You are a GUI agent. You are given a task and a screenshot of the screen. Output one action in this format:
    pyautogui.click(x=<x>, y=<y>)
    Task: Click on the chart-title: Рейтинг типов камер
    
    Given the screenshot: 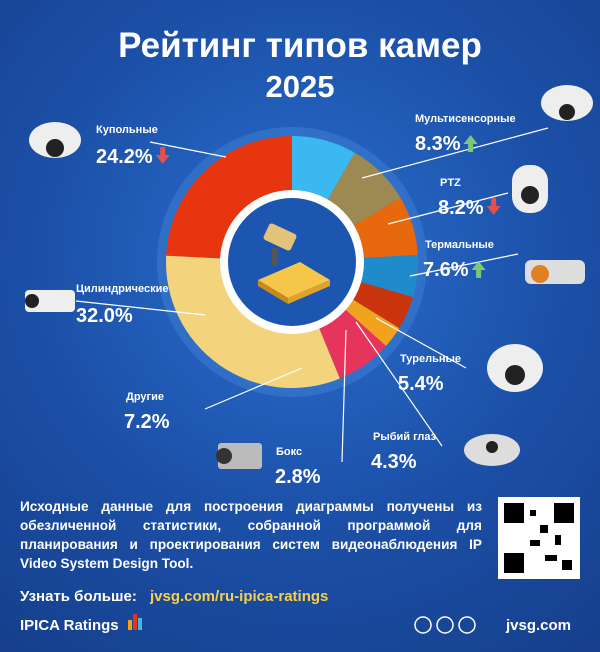 What is the action you would take?
    pyautogui.click(x=300, y=45)
    